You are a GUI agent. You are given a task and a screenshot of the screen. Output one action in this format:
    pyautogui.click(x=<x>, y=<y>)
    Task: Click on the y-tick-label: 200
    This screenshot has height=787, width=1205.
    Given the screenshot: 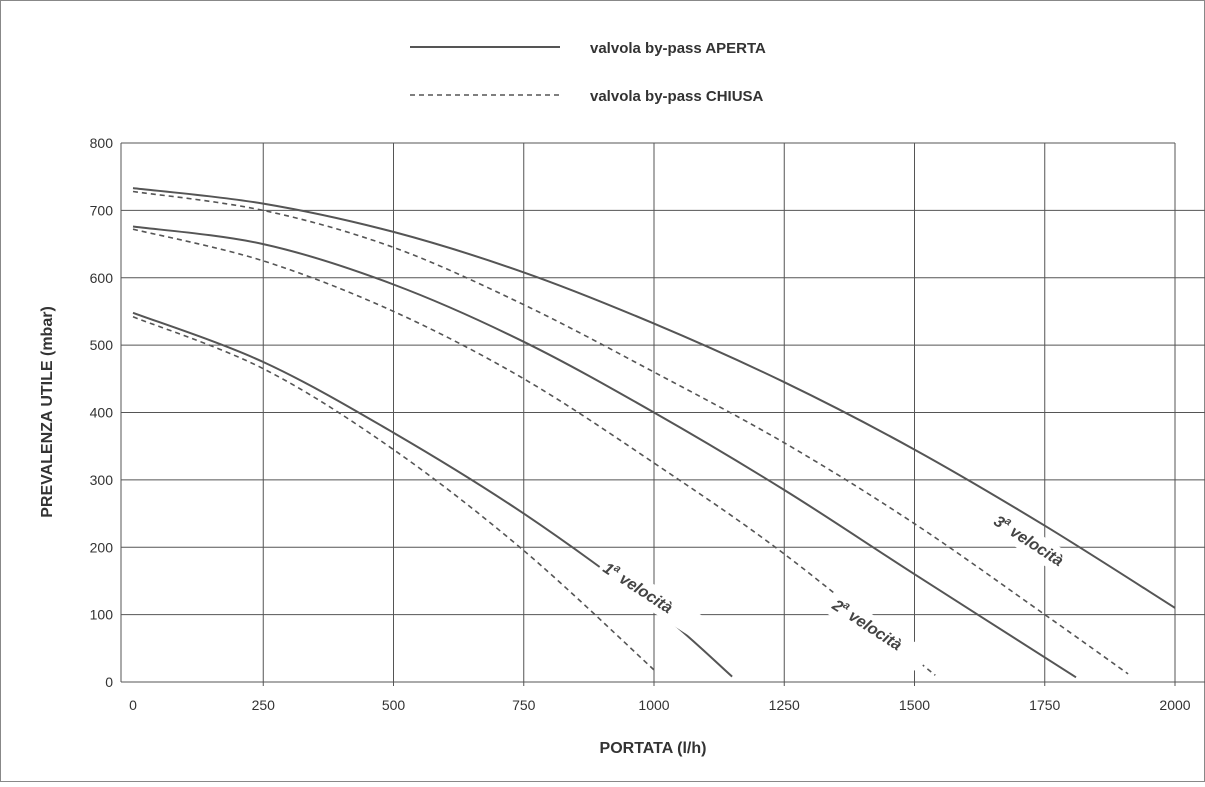 What is the action you would take?
    pyautogui.click(x=102, y=547)
    